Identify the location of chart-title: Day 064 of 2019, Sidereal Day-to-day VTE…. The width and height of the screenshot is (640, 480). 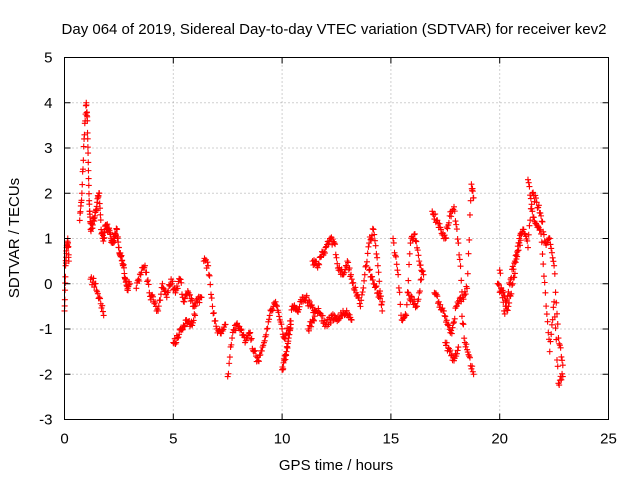
(334, 29).